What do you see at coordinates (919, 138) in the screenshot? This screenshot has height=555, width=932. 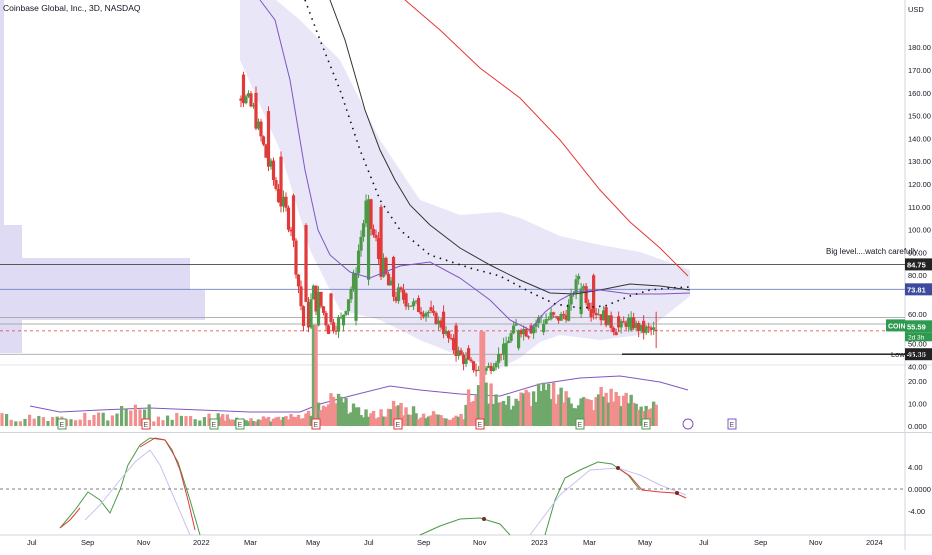 I see `price-tick-label: 140.00` at bounding box center [919, 138].